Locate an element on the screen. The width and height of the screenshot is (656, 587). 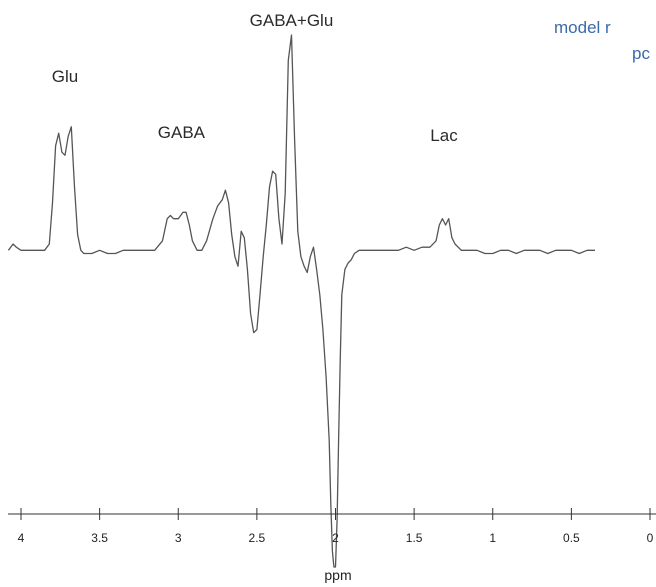
peak-label: Glu is located at coordinates (65, 76).